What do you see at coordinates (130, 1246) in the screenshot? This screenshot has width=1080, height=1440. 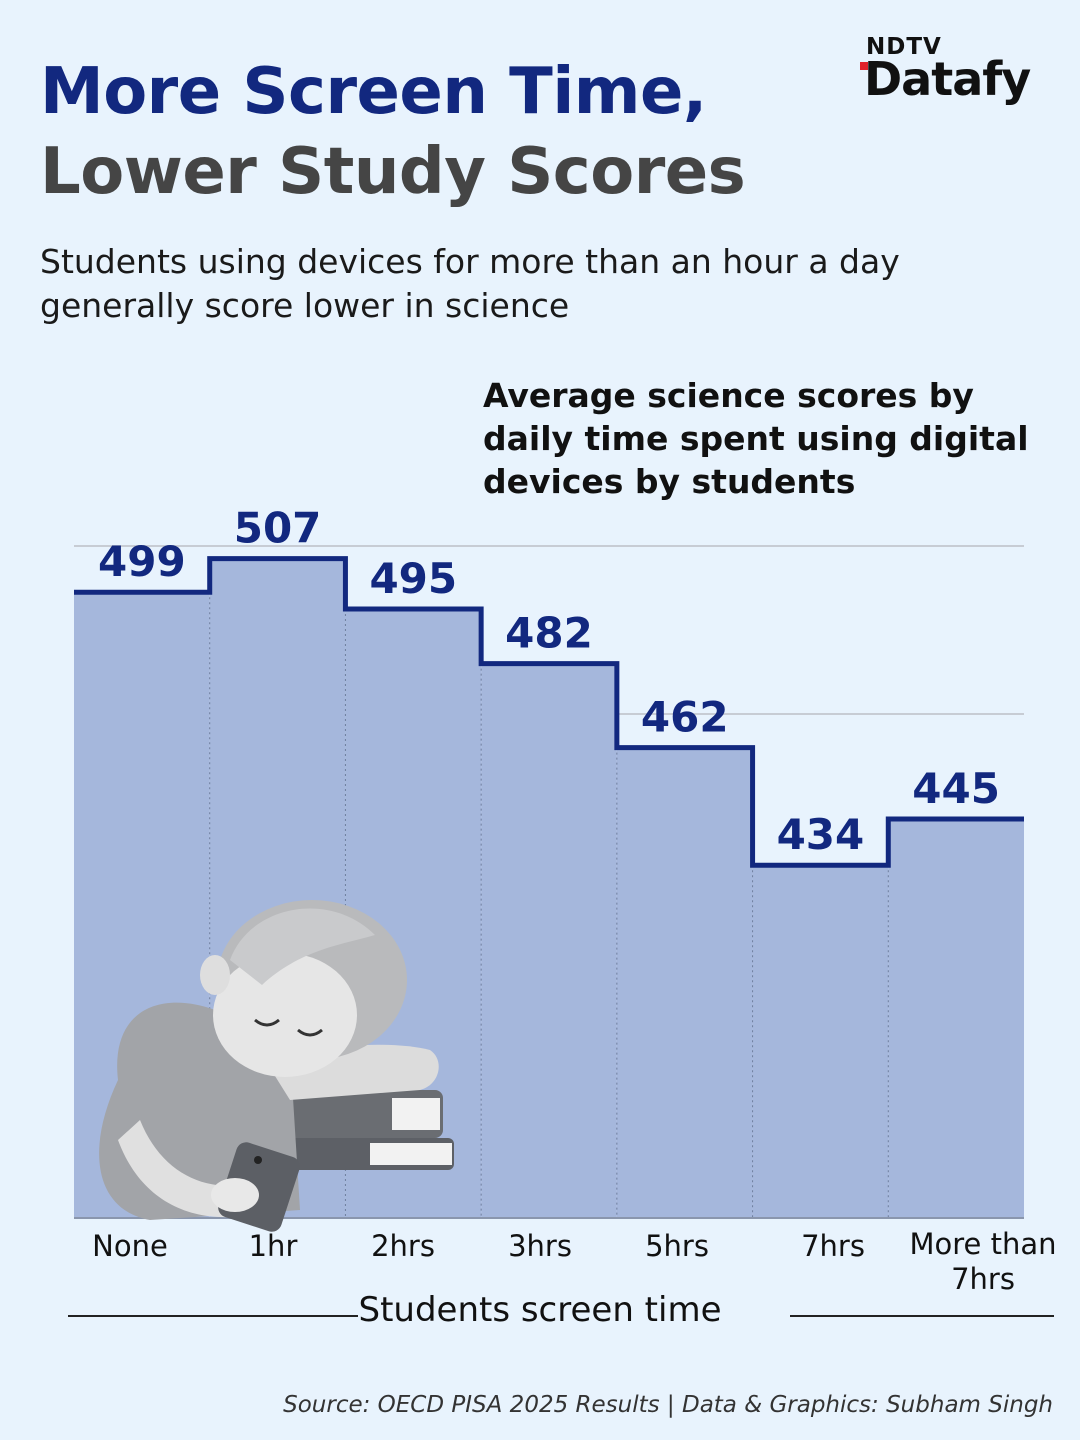 I see `x-tick-label: None` at bounding box center [130, 1246].